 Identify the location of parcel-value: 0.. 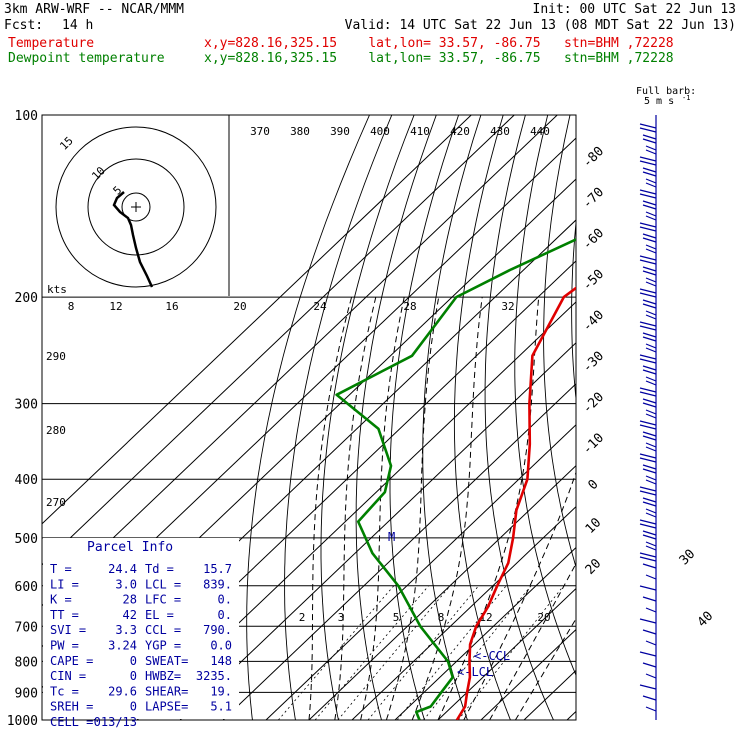
(225, 600).